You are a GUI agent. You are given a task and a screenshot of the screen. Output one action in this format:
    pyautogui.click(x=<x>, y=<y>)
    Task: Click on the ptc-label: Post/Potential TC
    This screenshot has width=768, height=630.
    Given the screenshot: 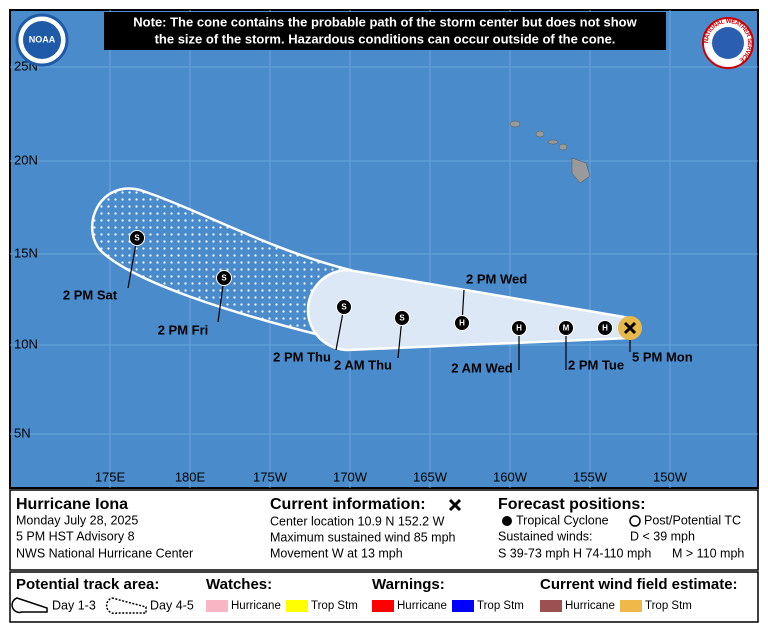 What is the action you would take?
    pyautogui.click(x=692, y=520)
    